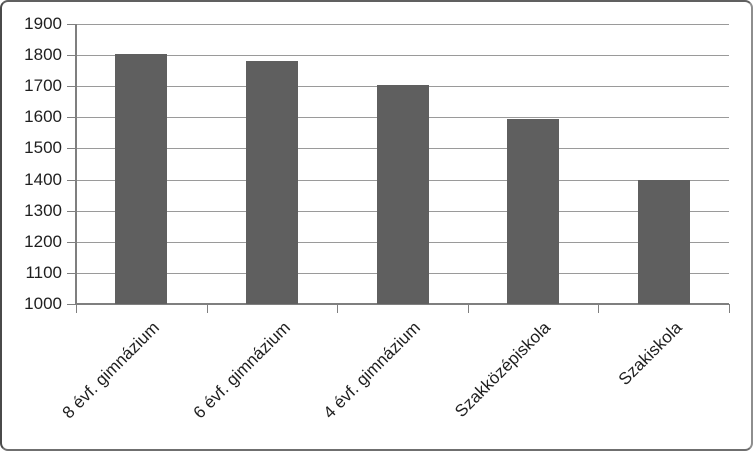 This screenshot has height=451, width=753. Describe the element at coordinates (650, 353) in the screenshot. I see `category-label: Szakiskola` at that location.